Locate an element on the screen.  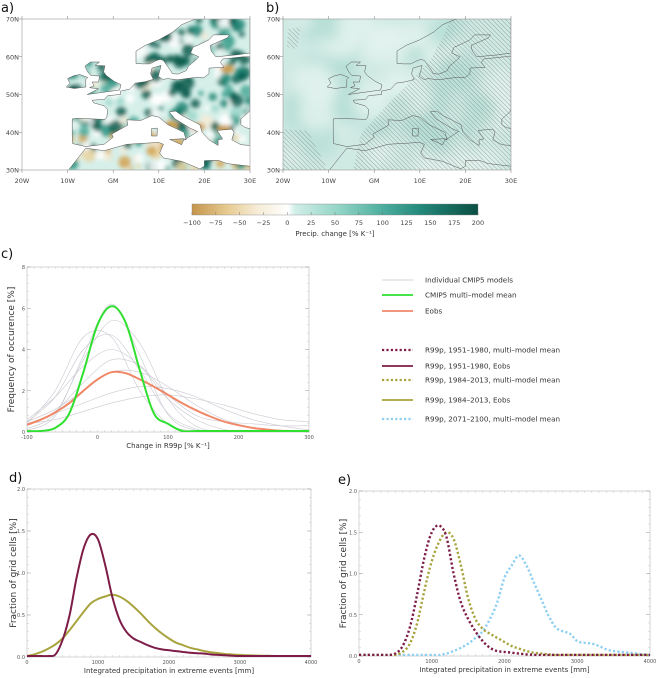
colorbar-tick-label: −25 is located at coordinates (264, 223).